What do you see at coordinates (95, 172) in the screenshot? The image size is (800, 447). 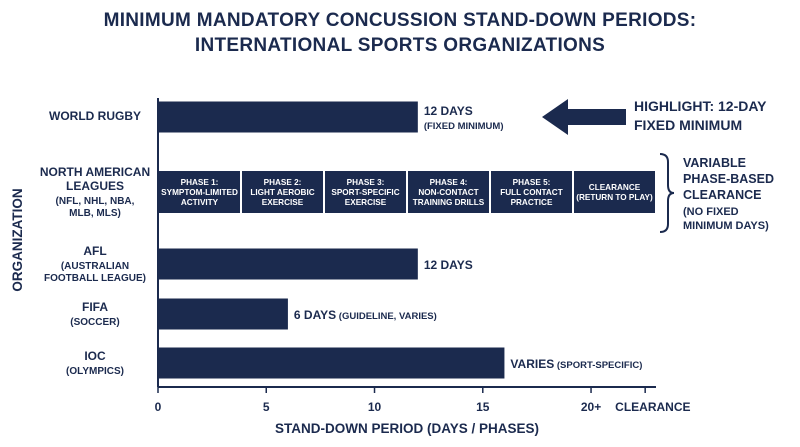 I see `category-label: NORTH AMERICAN` at bounding box center [95, 172].